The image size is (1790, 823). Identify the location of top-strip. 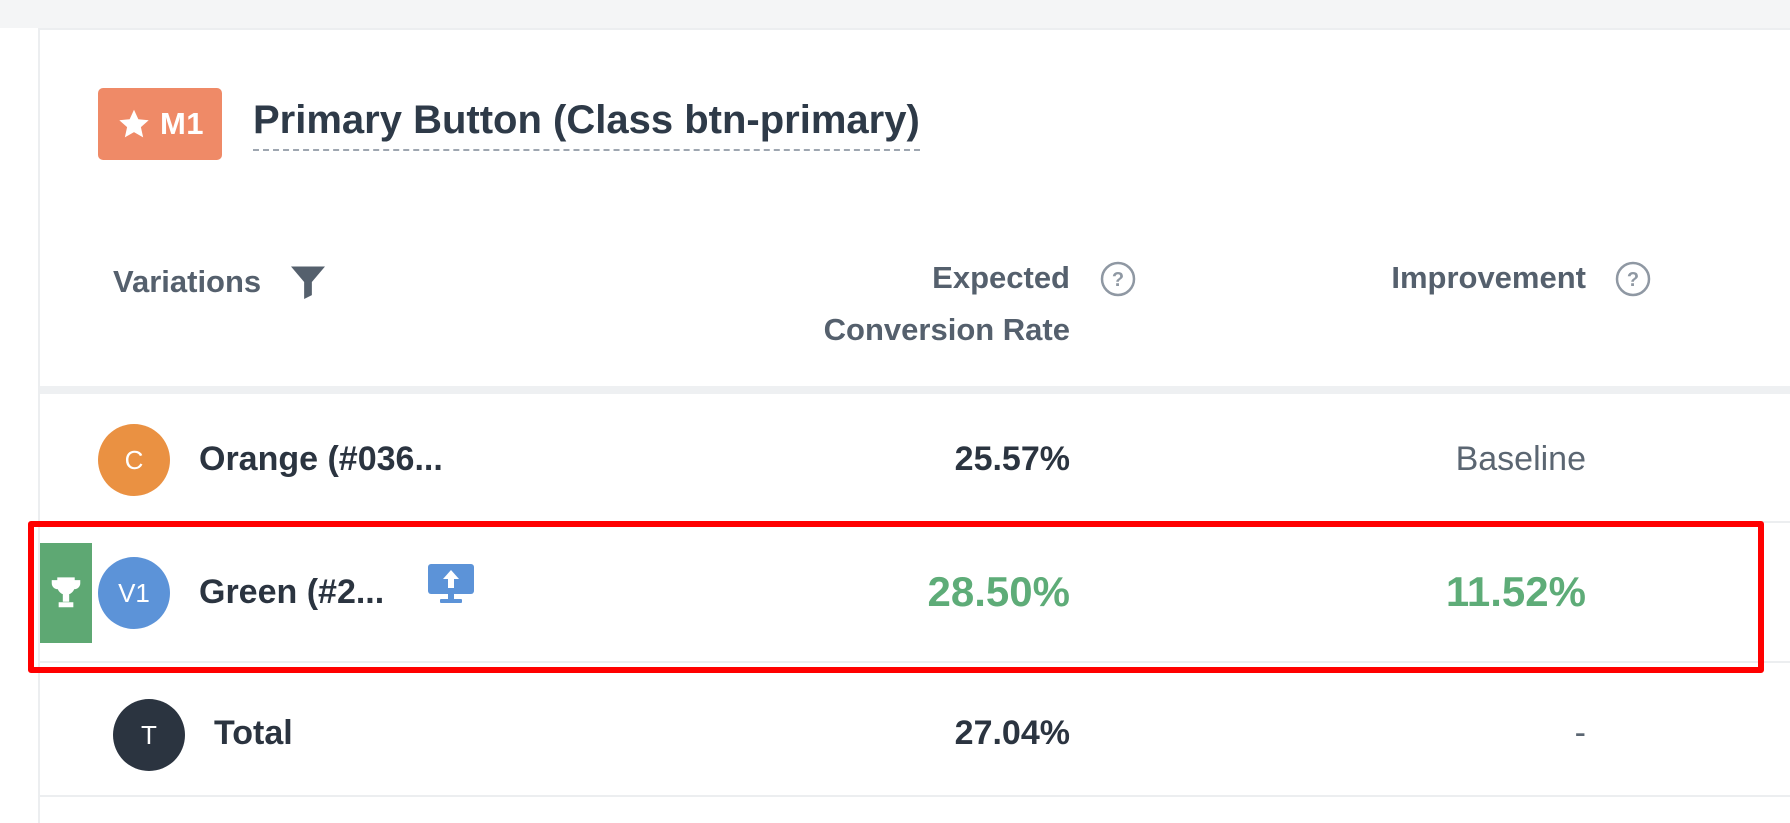
(895, 14).